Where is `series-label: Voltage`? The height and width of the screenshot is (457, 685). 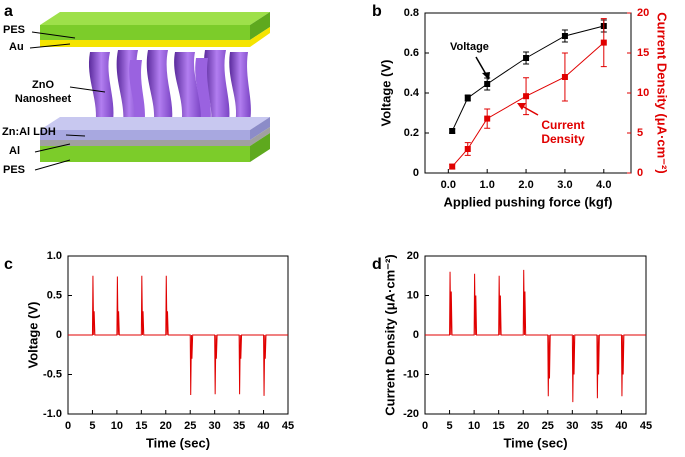
series-label: Voltage is located at coordinates (469, 47).